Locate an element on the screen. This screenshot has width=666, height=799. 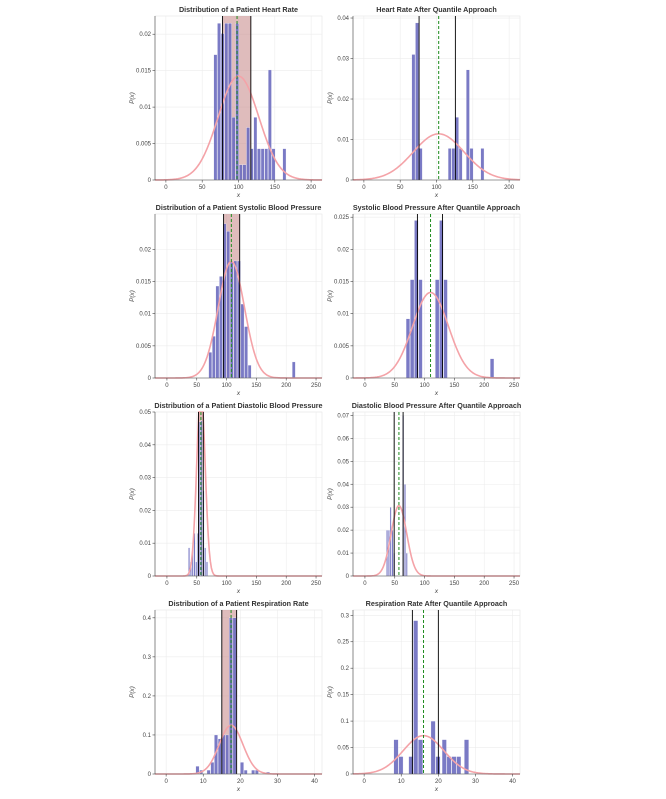
chart-title: Heart Rate After Quantile Approach is located at coordinates (436, 9).